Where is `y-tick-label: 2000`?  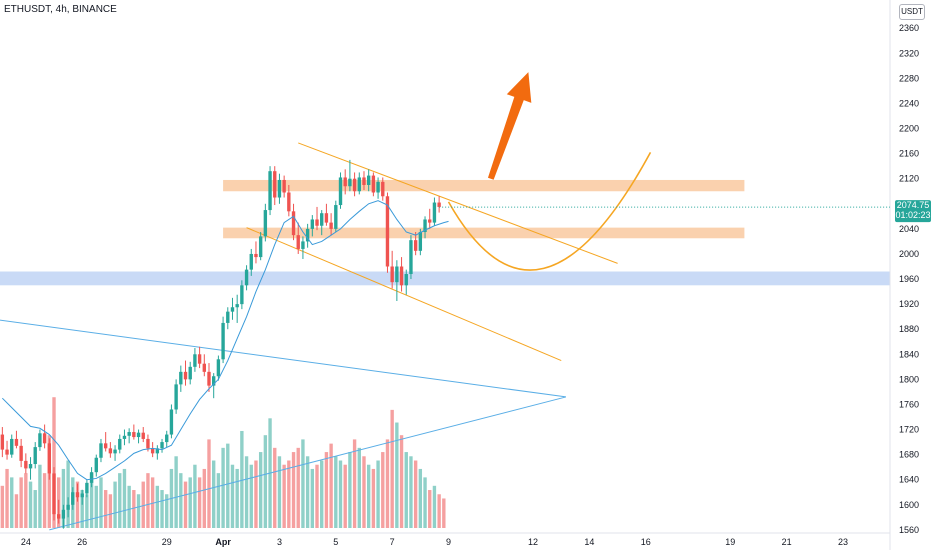 y-tick-label: 2000 is located at coordinates (909, 254).